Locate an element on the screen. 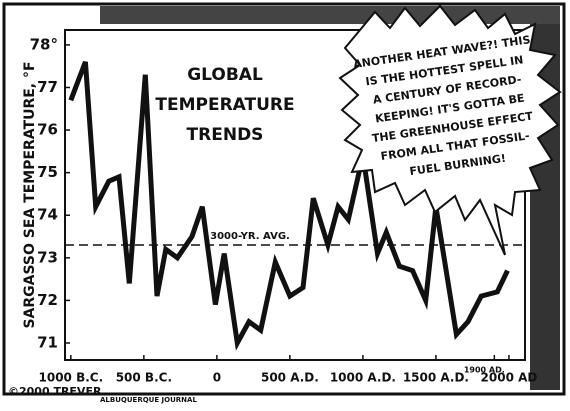 Image resolution: width=570 pixels, height=411 pixels. x-tick-label: 0 is located at coordinates (217, 378).